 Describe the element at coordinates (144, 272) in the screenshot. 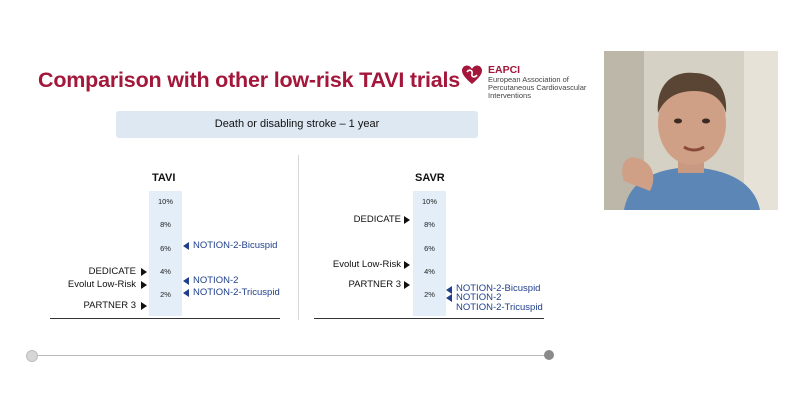

I see `tavi-arrow-dedicate-icon` at that location.